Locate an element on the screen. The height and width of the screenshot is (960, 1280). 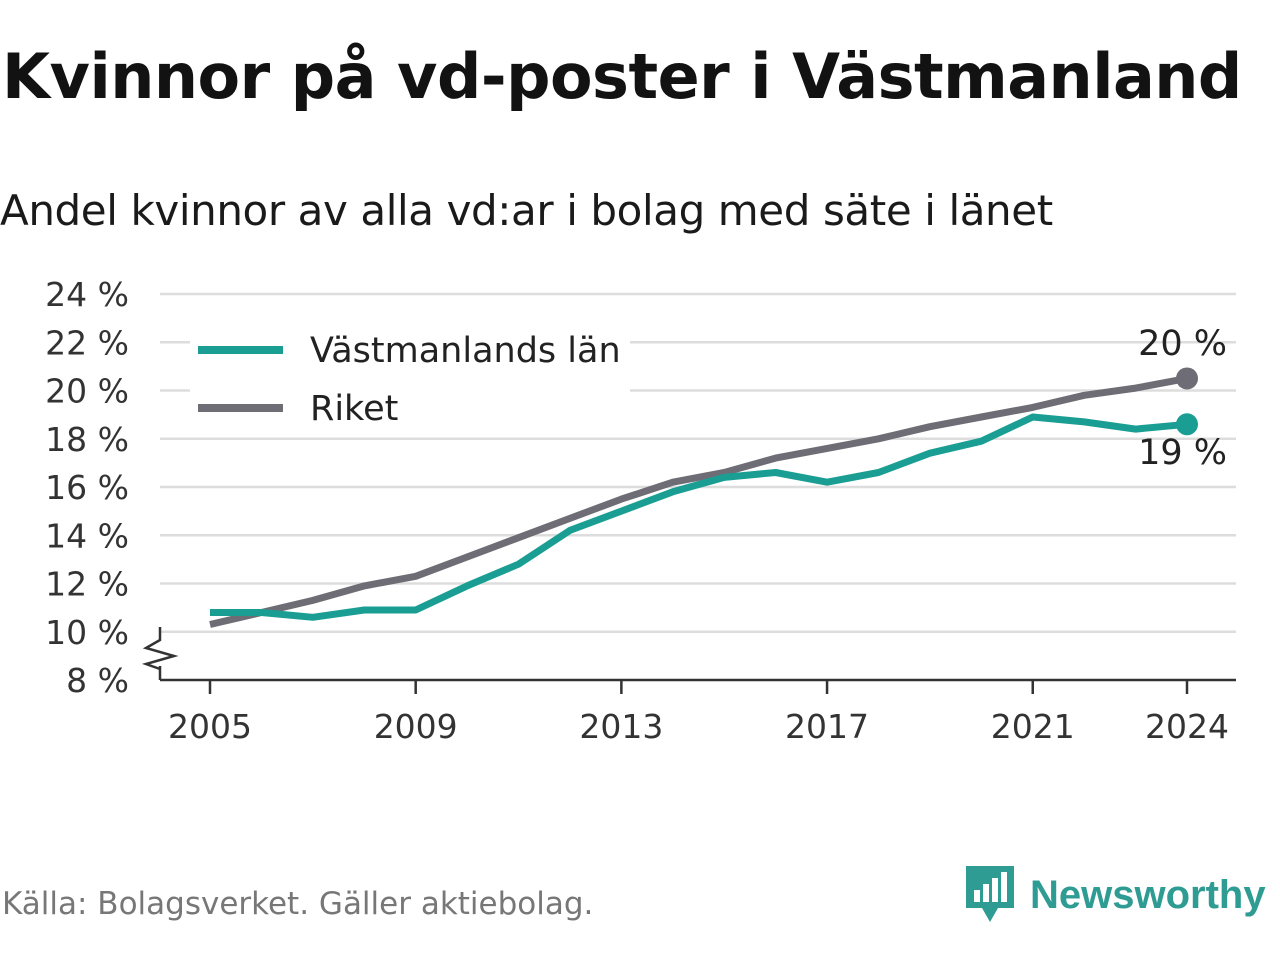
legend: Västmanlands län Riket is located at coordinates (410, 380).